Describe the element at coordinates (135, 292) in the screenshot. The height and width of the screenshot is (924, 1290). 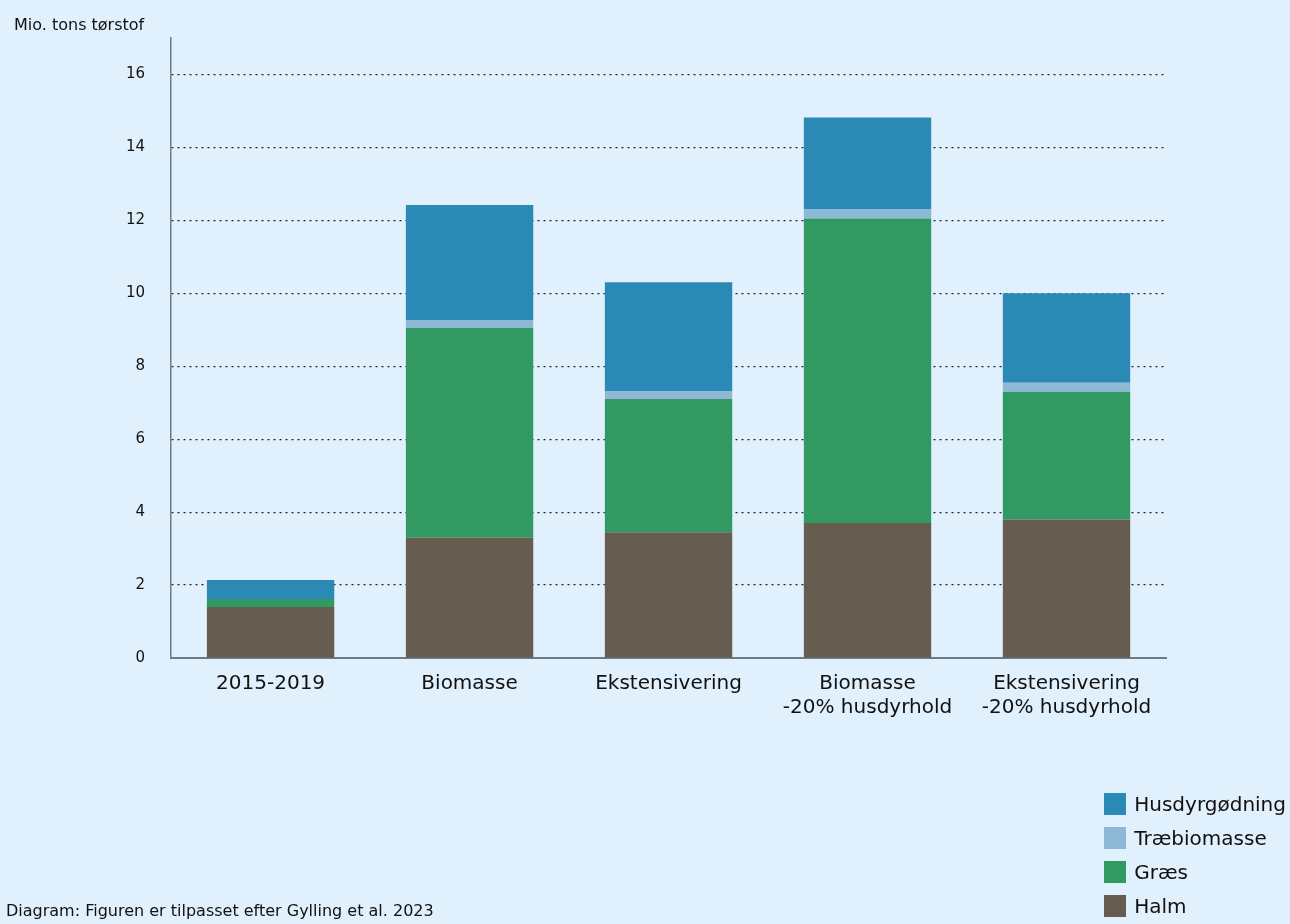
I see `y-tick-label: 10` at that location.